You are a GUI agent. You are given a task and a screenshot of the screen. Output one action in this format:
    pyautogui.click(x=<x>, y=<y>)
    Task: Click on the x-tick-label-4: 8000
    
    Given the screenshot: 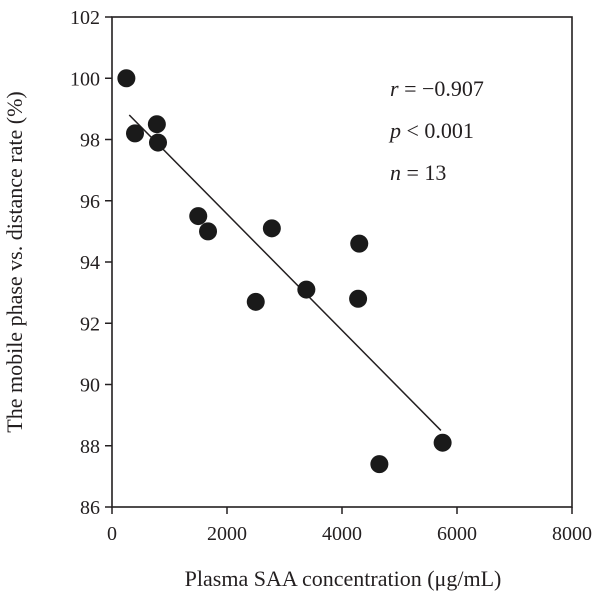 What is the action you would take?
    pyautogui.click(x=572, y=534)
    